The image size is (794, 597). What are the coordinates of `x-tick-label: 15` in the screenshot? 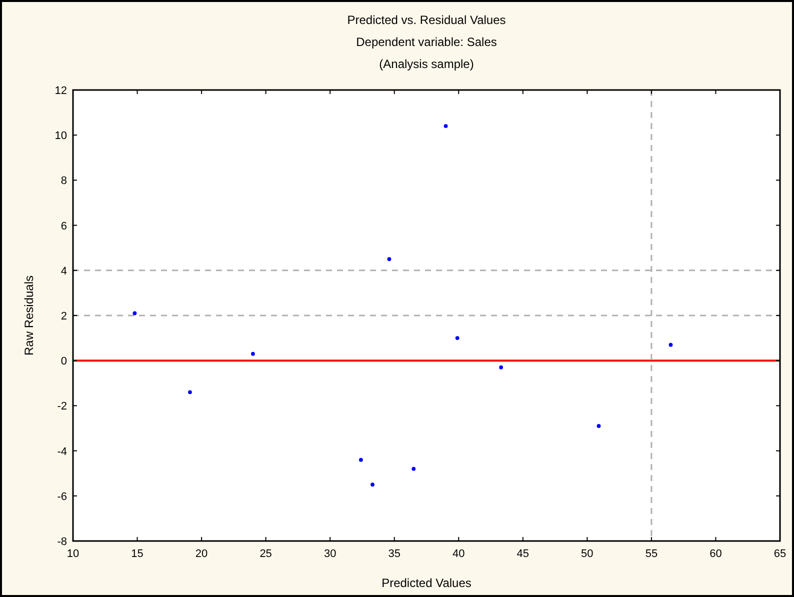 It's located at (137, 554).